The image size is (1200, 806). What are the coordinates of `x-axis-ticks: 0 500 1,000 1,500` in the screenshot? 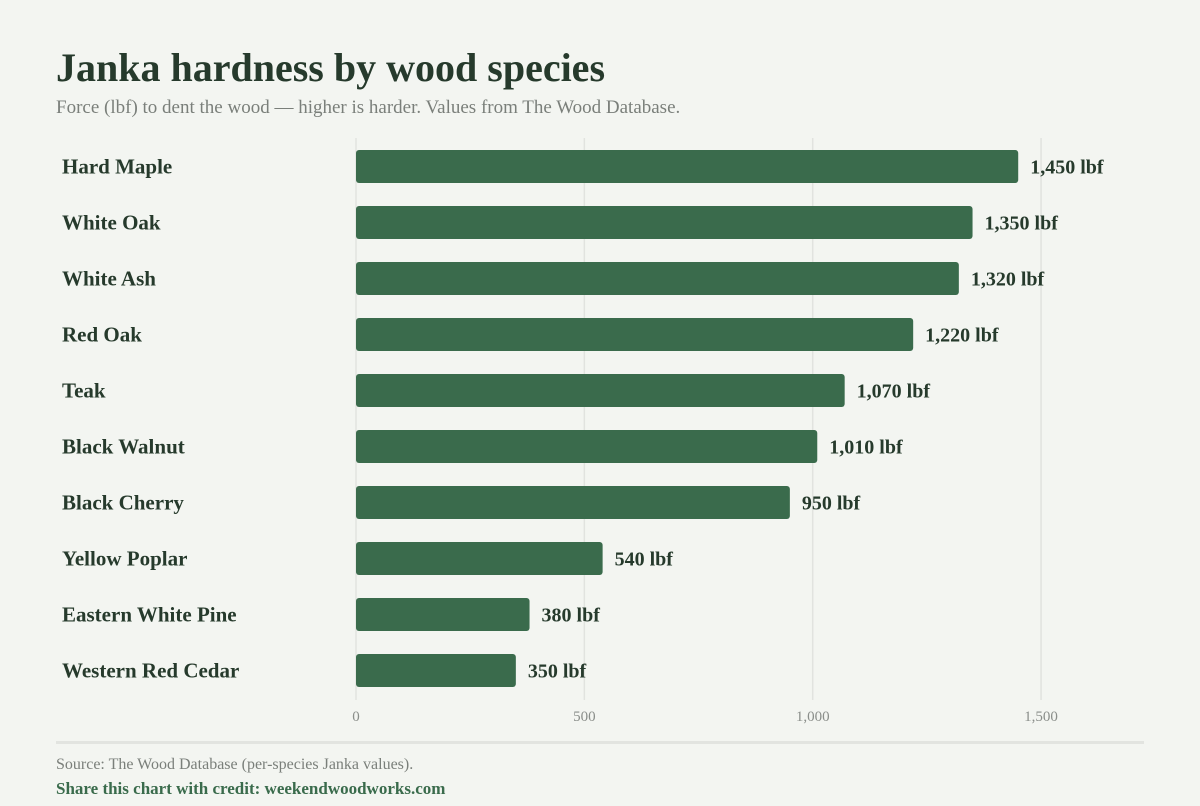 It's located at (705, 717).